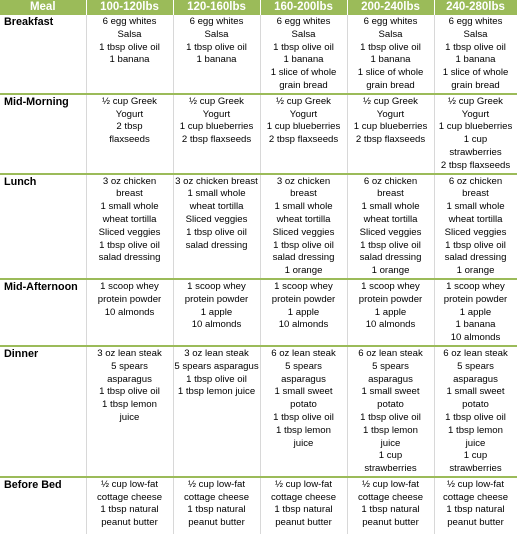 The width and height of the screenshot is (517, 534). Describe the element at coordinates (475, 312) in the screenshot. I see `cell-line: 1 apple` at that location.